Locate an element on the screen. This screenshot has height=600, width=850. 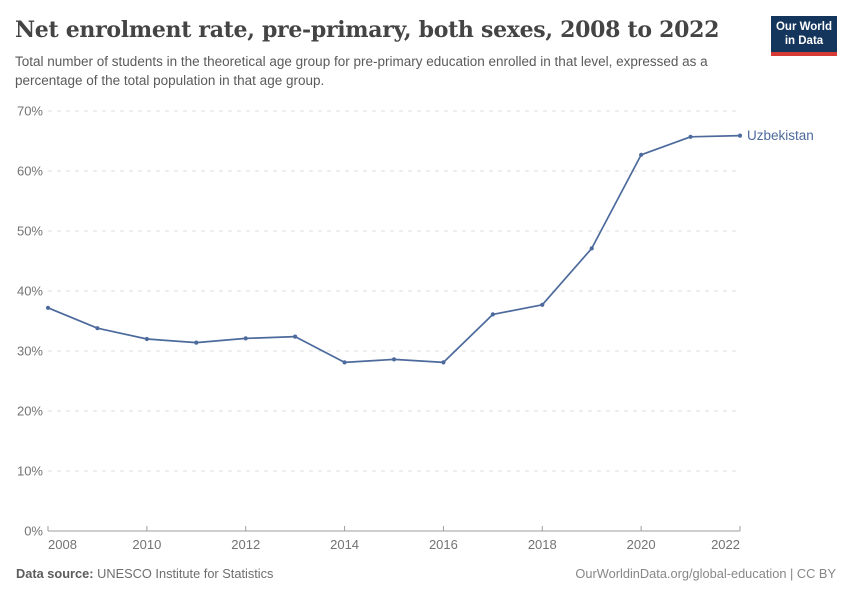
data-source-value: UNESCO Institute for Statistics is located at coordinates (183, 573).